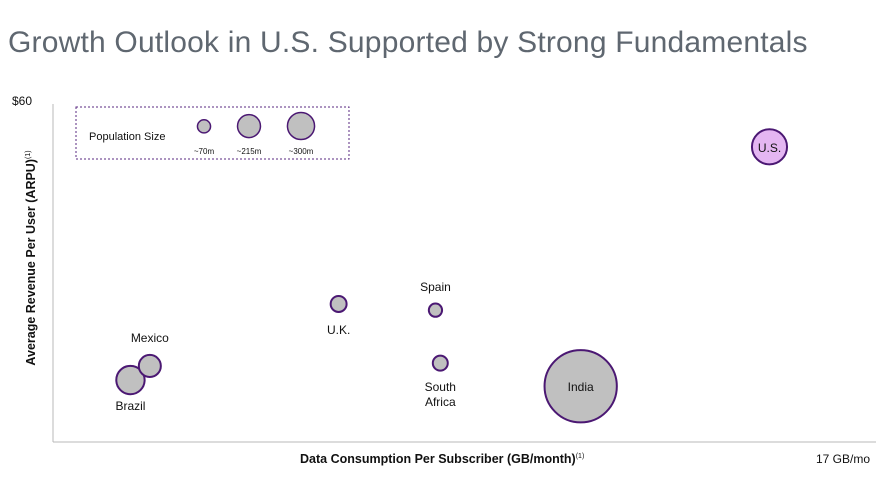 This screenshot has height=498, width=886. I want to click on data-label: U.S., so click(769, 148).